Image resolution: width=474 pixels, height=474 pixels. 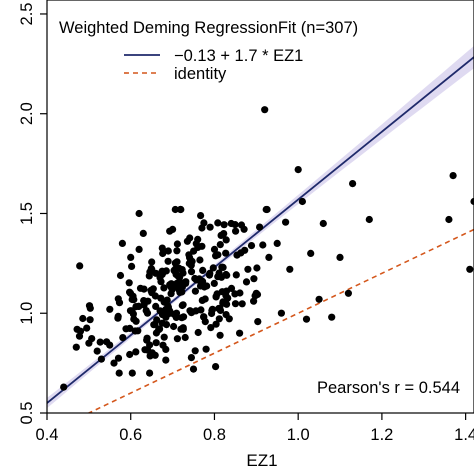 What do you see at coordinates (200, 74) in the screenshot?
I see `legend-identity-label: identity` at bounding box center [200, 74].